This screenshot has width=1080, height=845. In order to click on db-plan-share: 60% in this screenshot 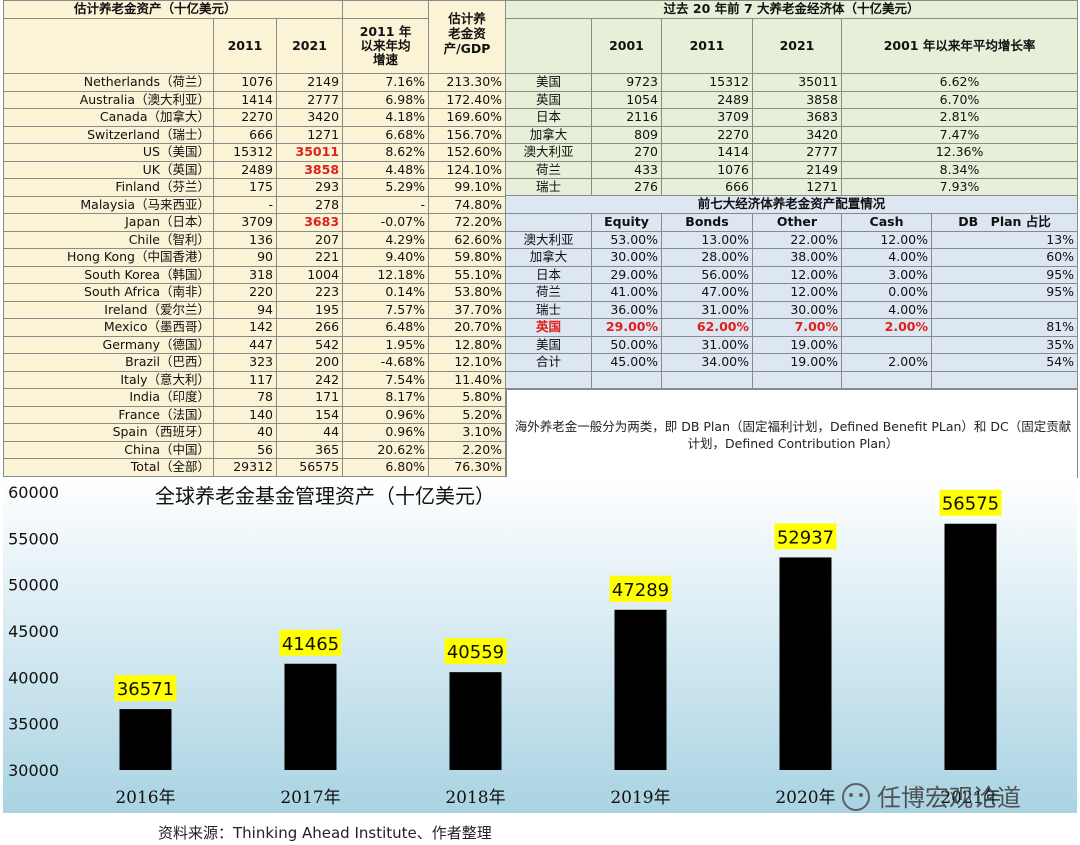, I will do `click(1004, 257)`.